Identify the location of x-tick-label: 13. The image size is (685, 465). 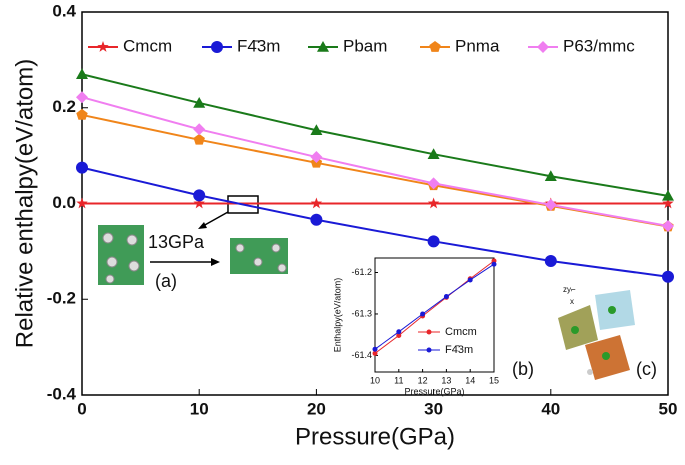
(446, 380).